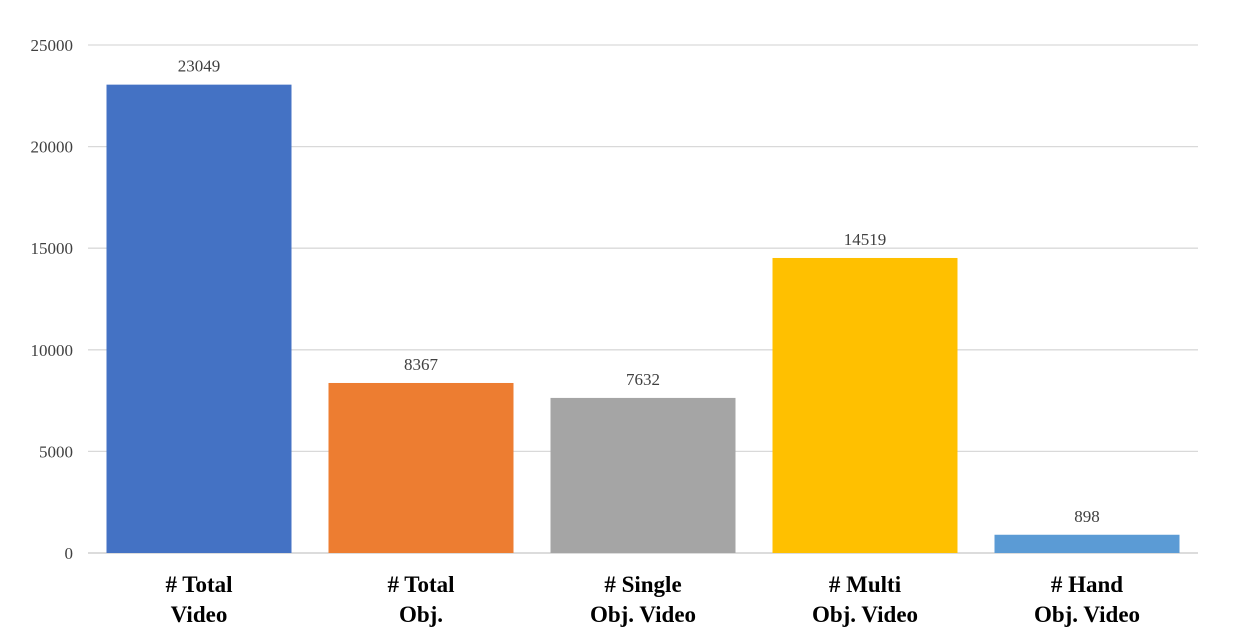 The height and width of the screenshot is (644, 1250). What do you see at coordinates (52, 350) in the screenshot?
I see `y-tick-label: 10000` at bounding box center [52, 350].